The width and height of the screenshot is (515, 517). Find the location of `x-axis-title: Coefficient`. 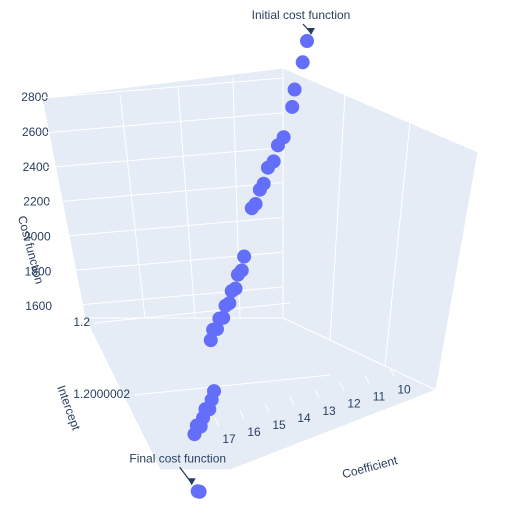

x-axis-title: Coefficient is located at coordinates (370, 467).